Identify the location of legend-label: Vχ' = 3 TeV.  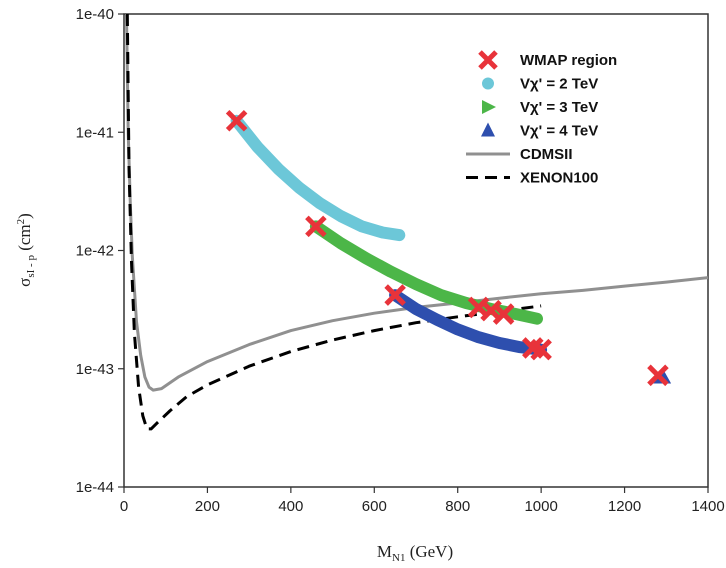
(559, 107).